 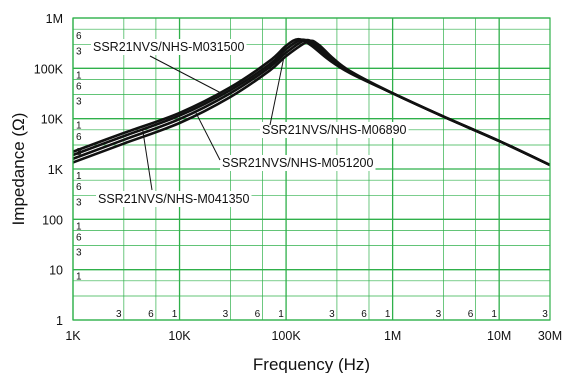 What do you see at coordinates (18, 169) in the screenshot?
I see `y-axis-title: Impedance (Ω)` at bounding box center [18, 169].